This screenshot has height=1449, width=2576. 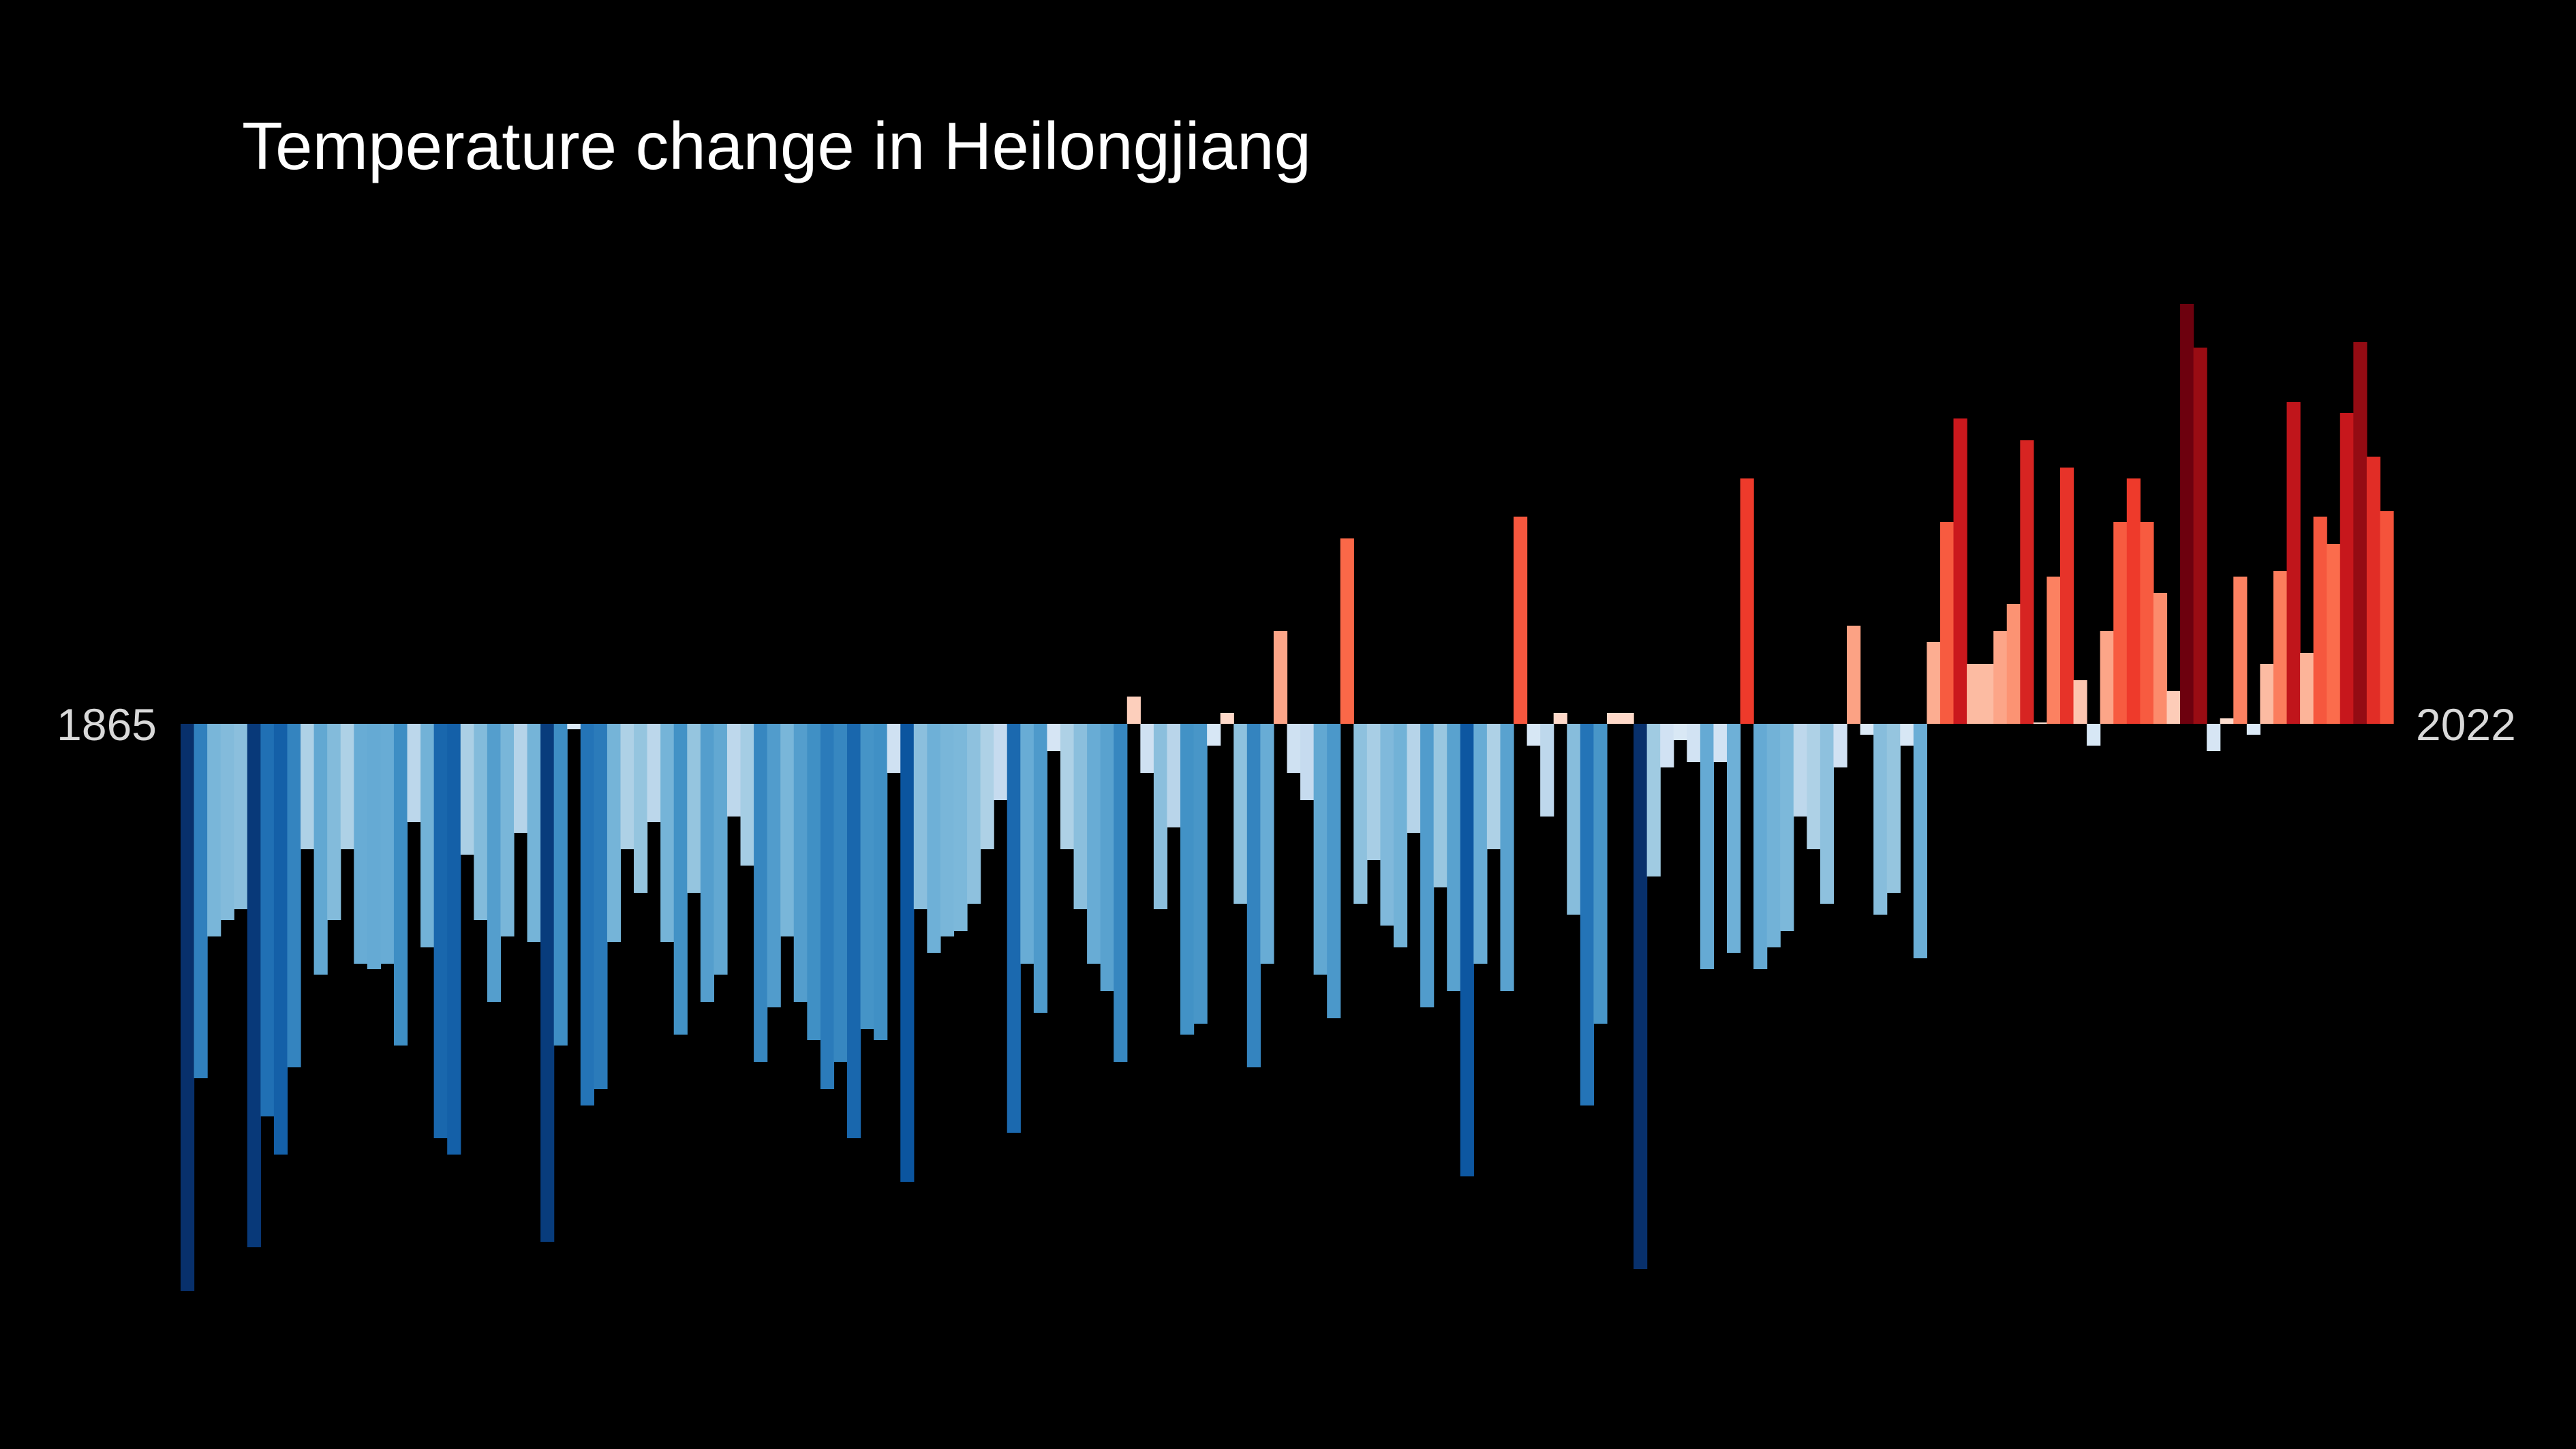 What do you see at coordinates (1987, 694) in the screenshot?
I see `bar-2000` at bounding box center [1987, 694].